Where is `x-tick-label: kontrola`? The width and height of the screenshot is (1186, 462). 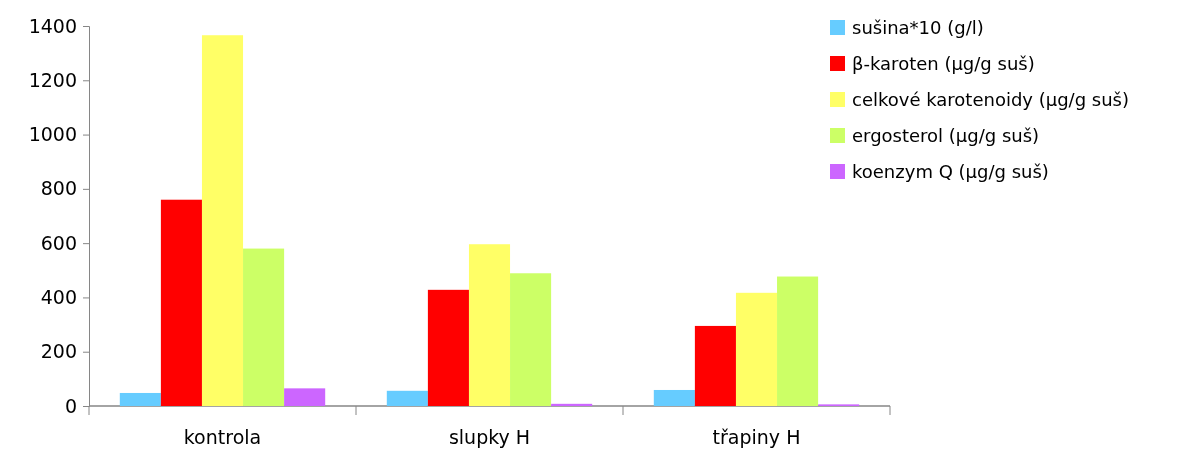
x-tick-label: kontrola is located at coordinates (222, 437).